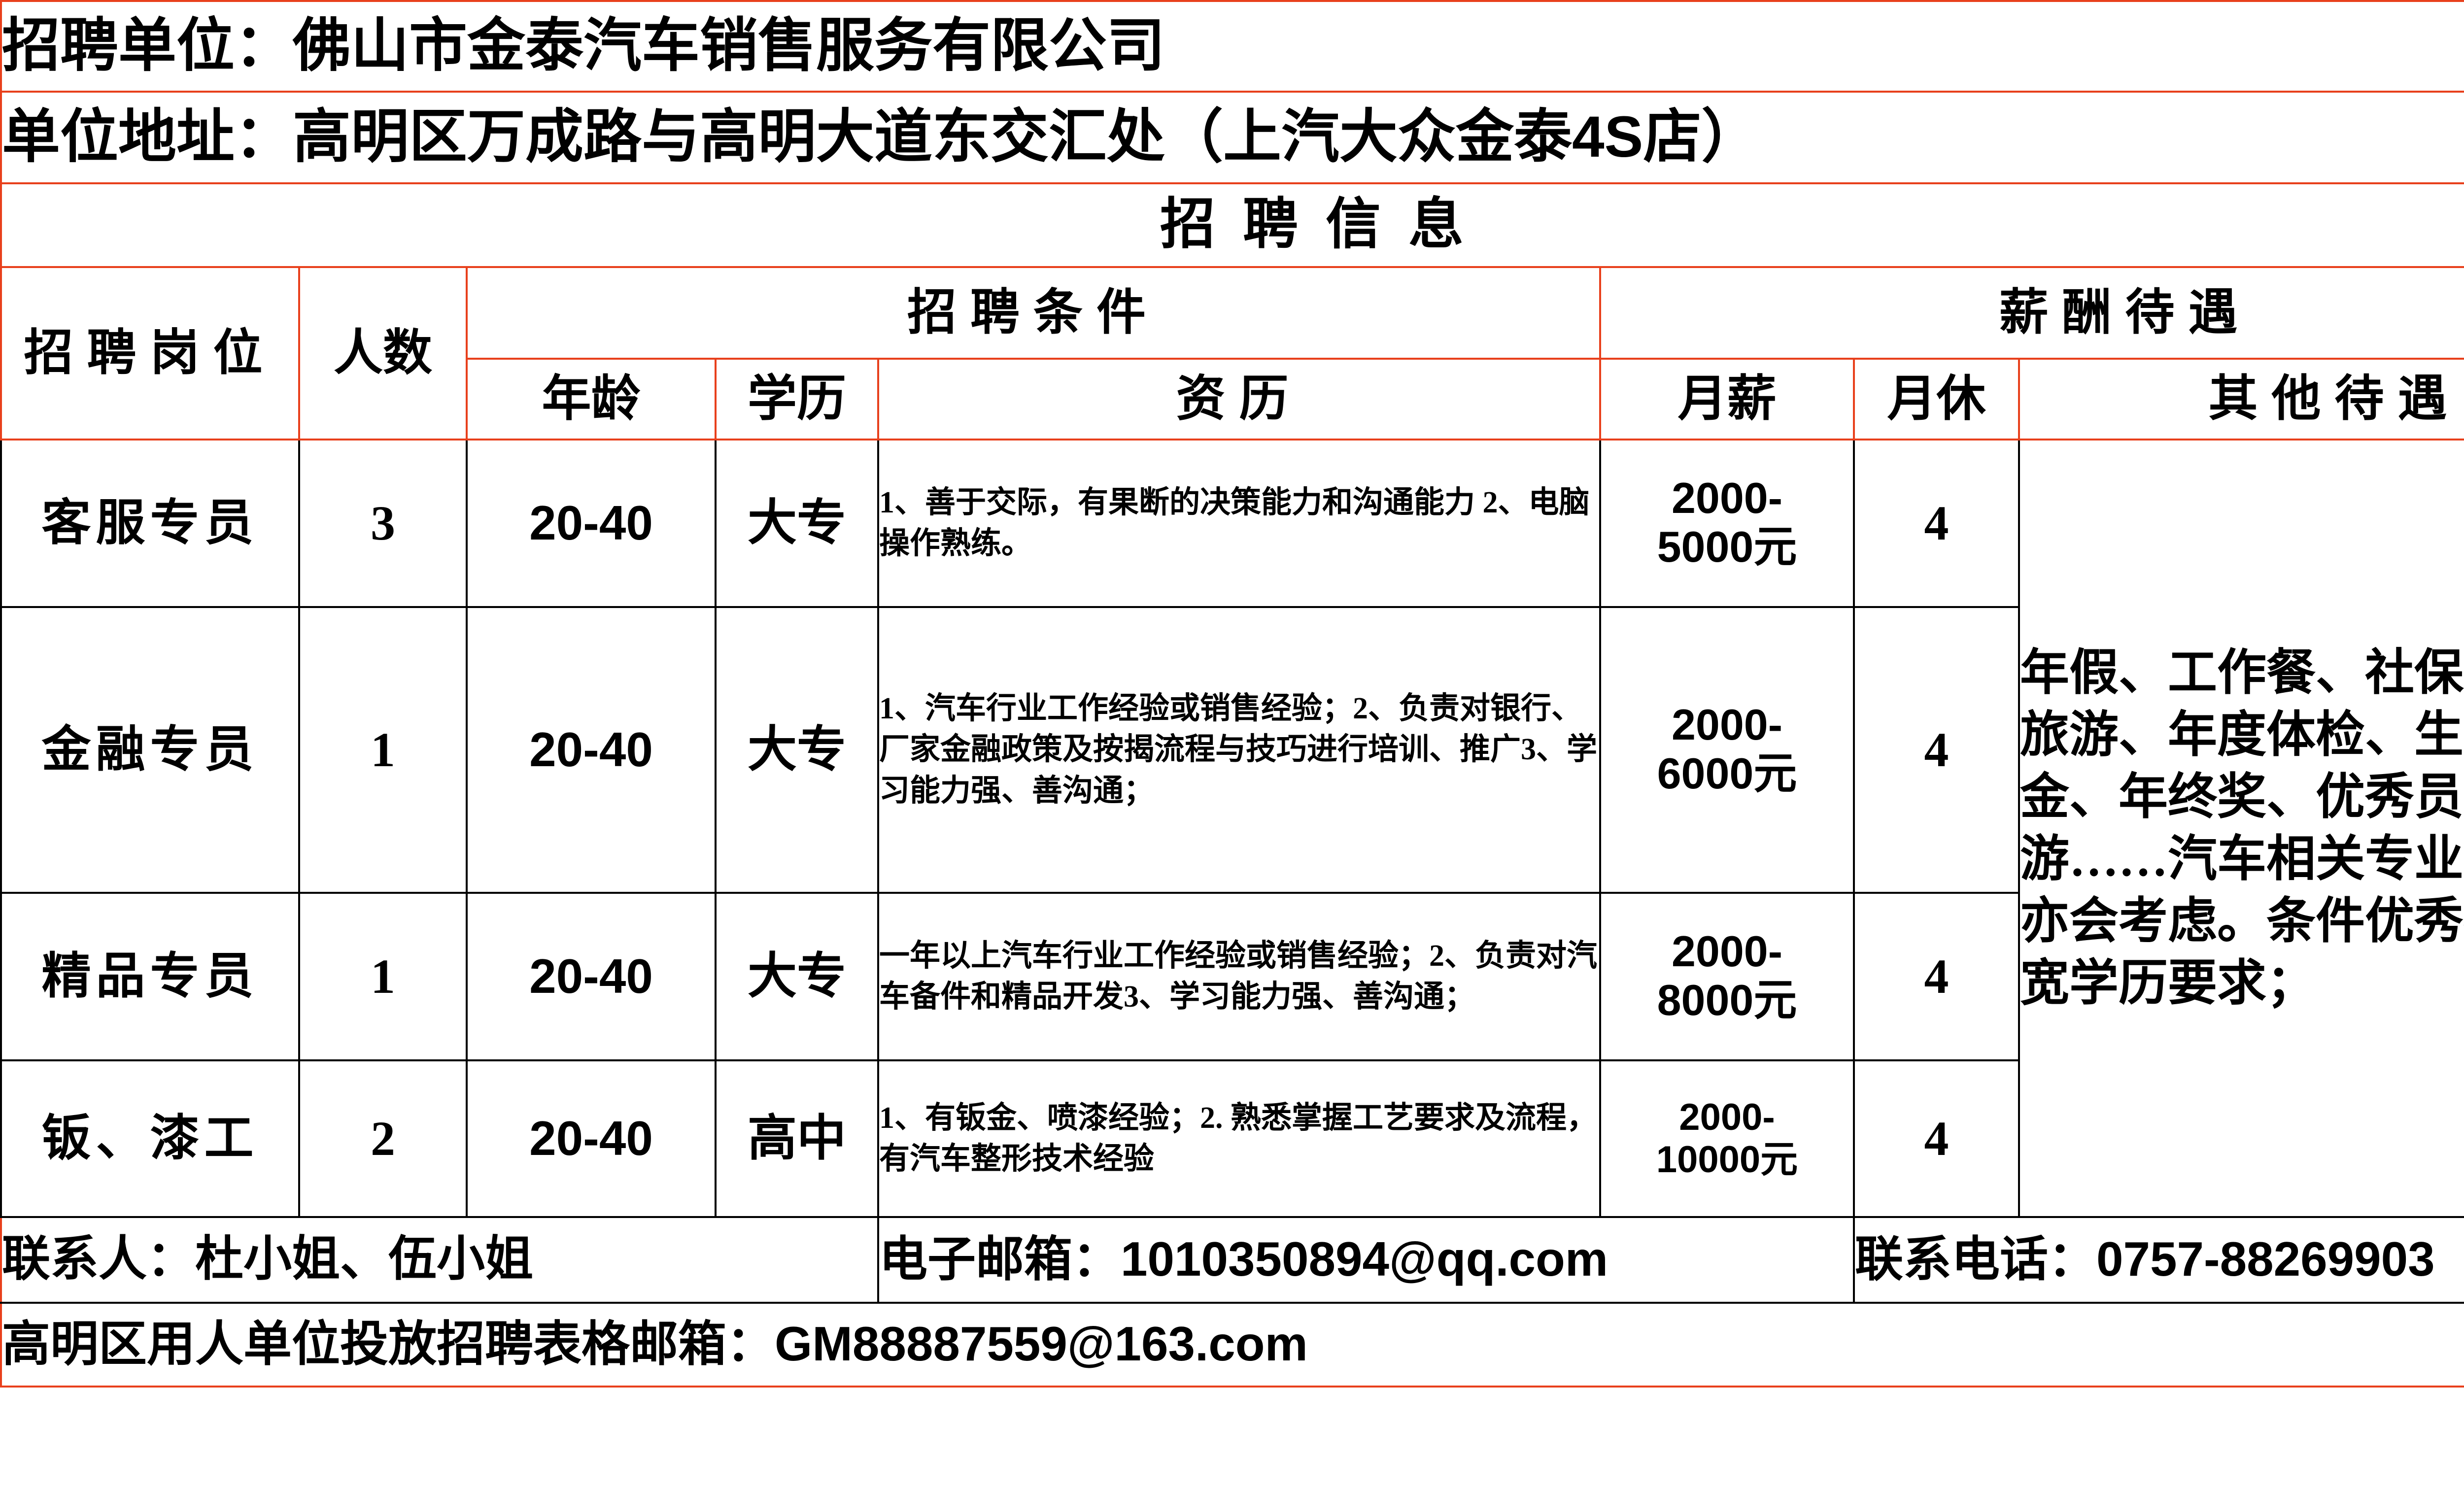  I want to click on section-title-row: 招聘信息, so click(1232, 225).